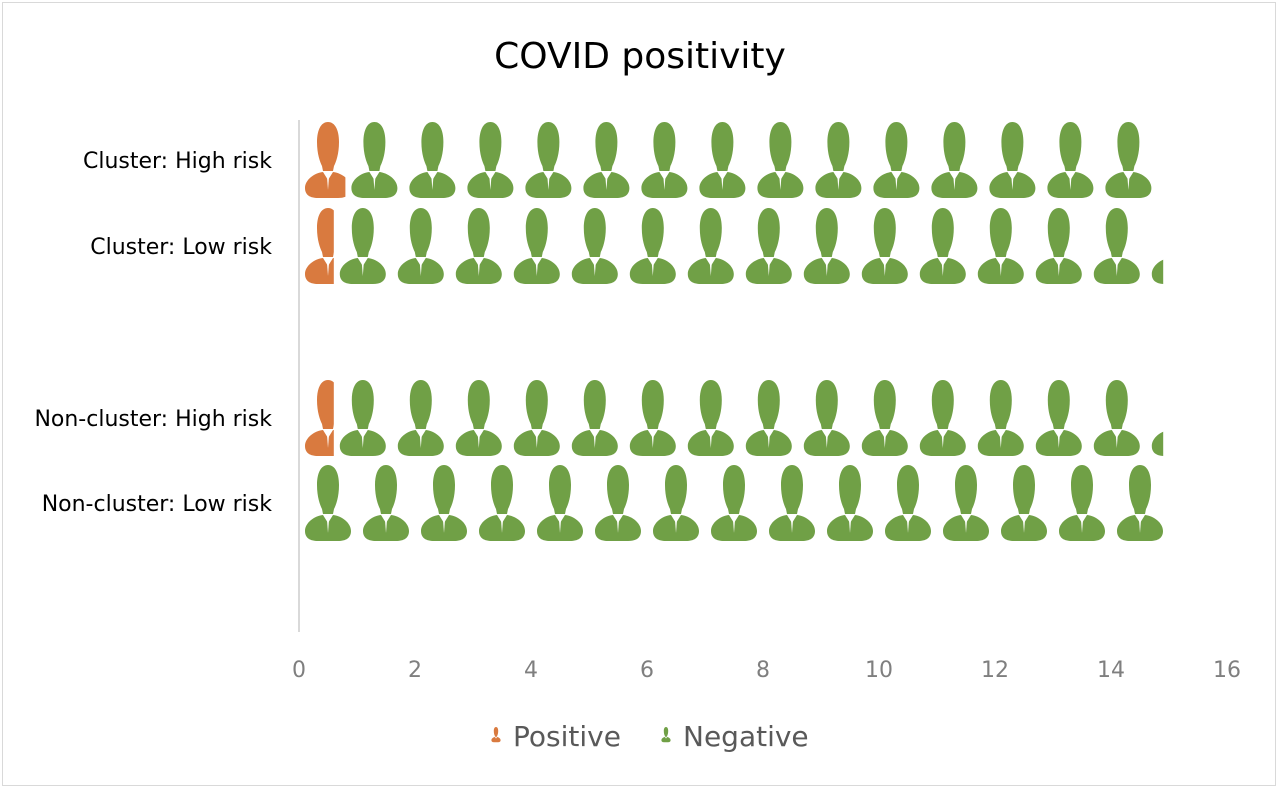 This screenshot has width=1280, height=790. Describe the element at coordinates (879, 670) in the screenshot. I see `x-tick-label: 10` at that location.